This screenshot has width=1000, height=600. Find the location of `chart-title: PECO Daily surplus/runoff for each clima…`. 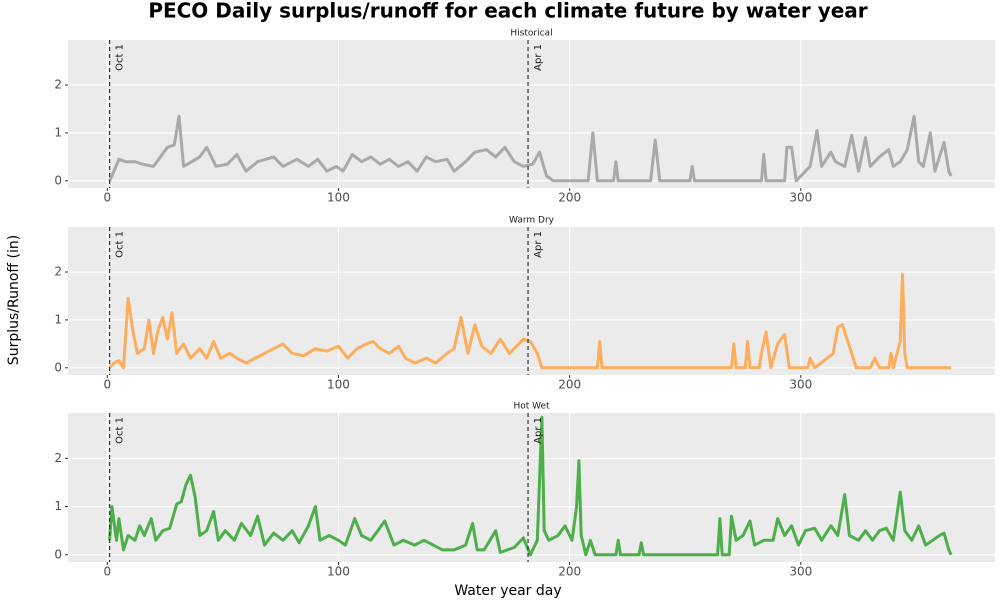

chart-title: PECO Daily surplus/runoff for each clima… is located at coordinates (507, 11).